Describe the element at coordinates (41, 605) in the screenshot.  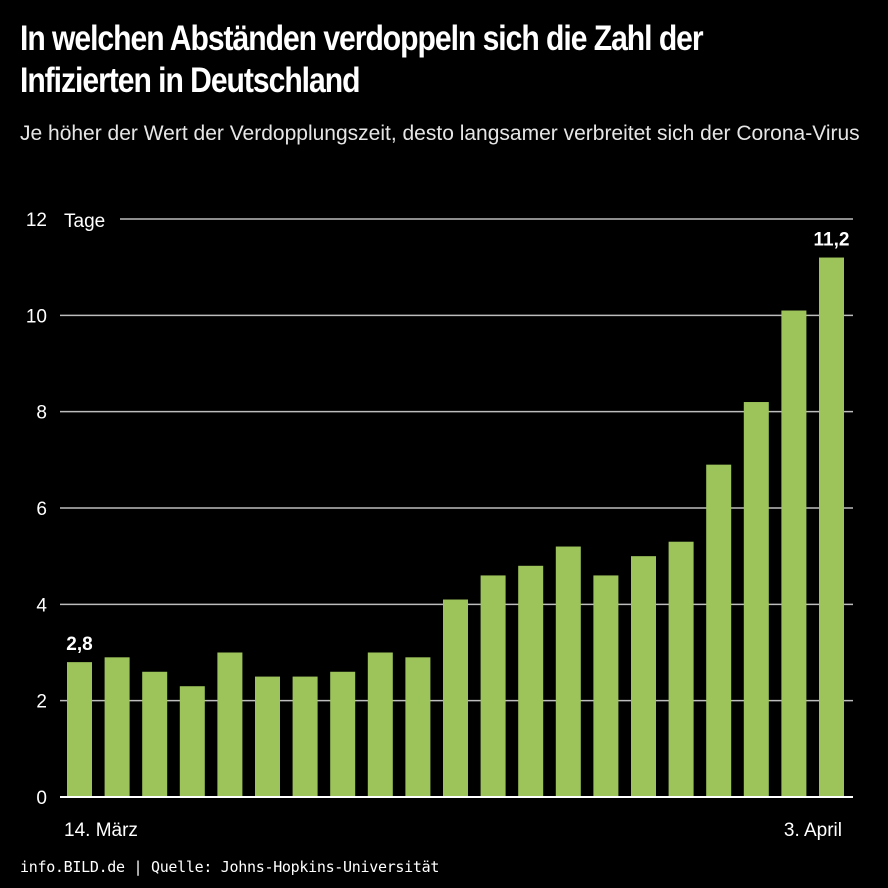
I see `y-tick-label: 4` at that location.